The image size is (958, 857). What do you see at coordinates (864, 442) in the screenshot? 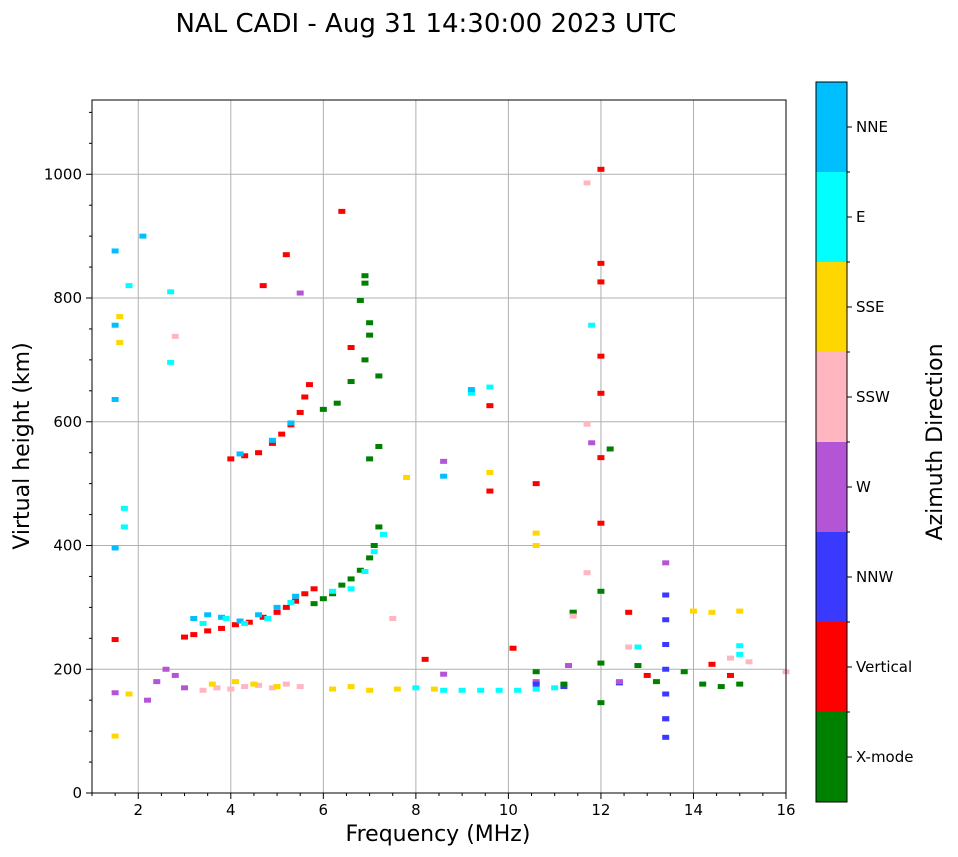
I see `colorbar: X-mode Vertical NNW W SSW SSE E NNE` at bounding box center [864, 442].